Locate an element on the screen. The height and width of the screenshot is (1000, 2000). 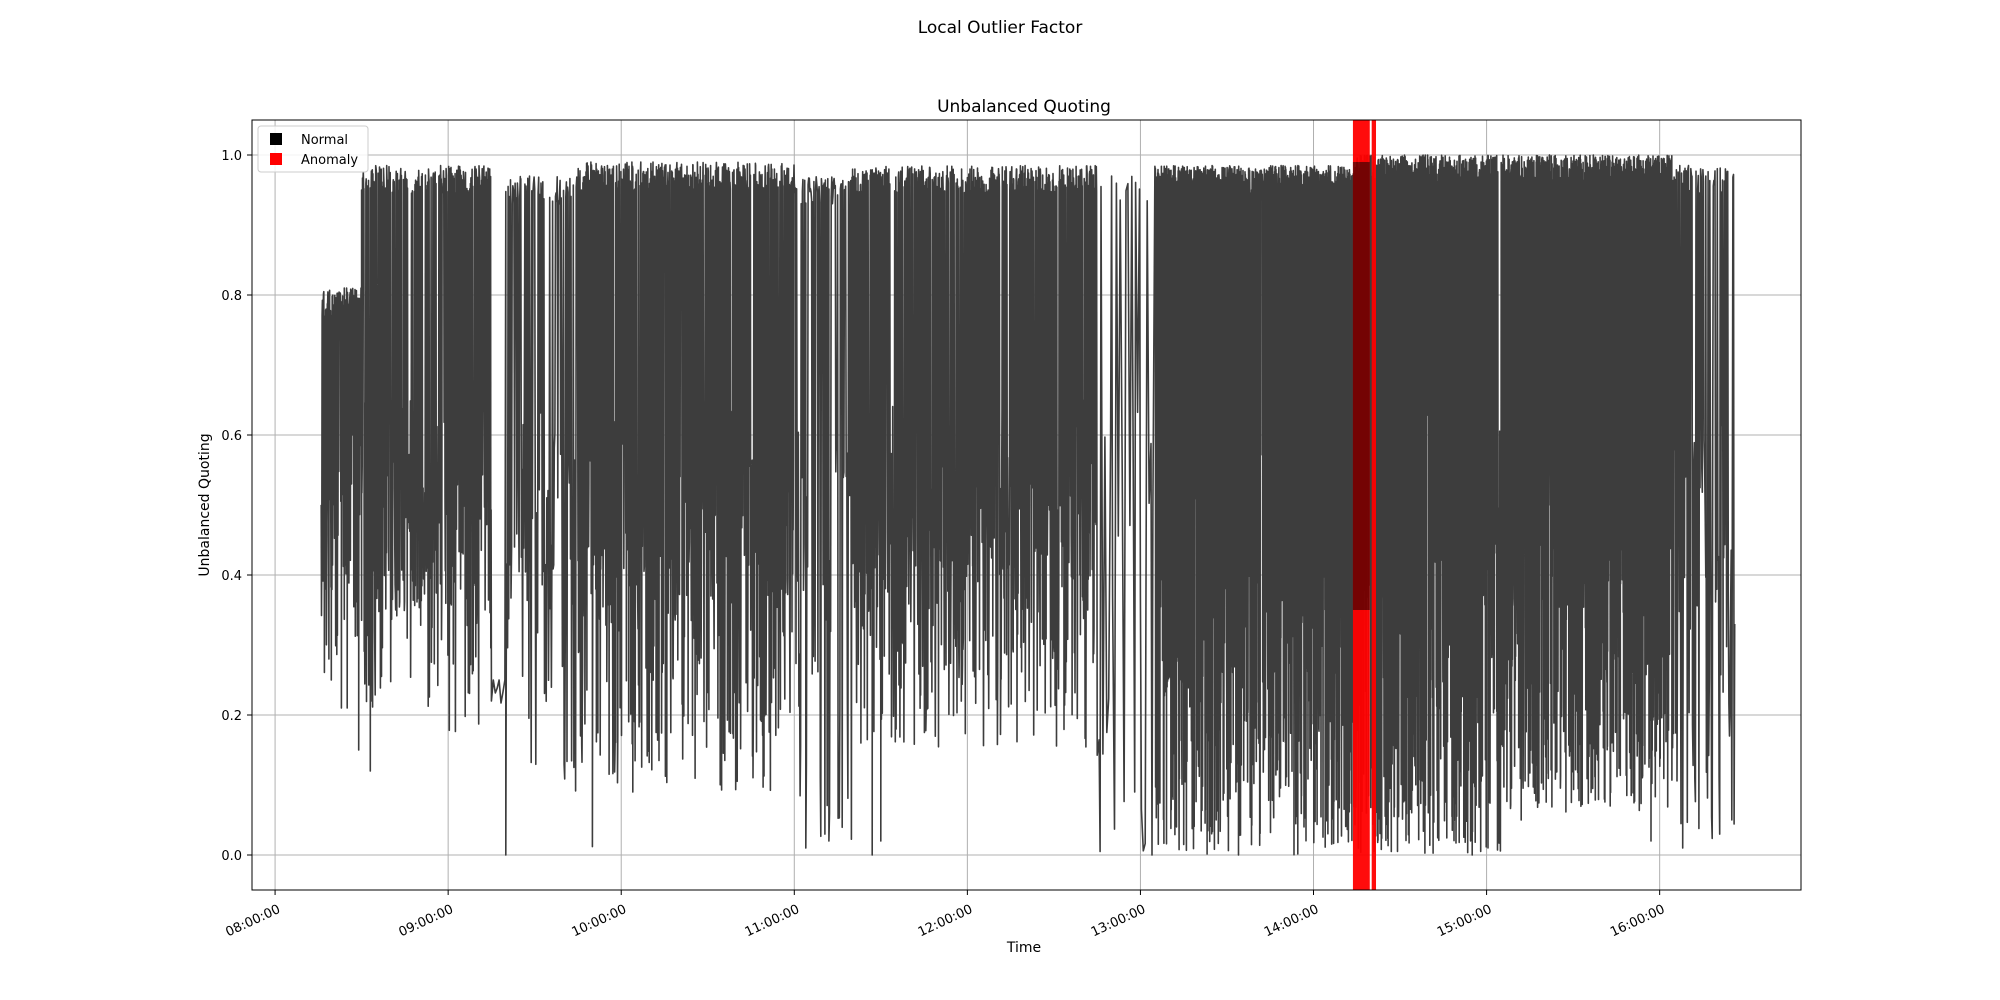
y-tick-label: 0.6 is located at coordinates (231, 436).